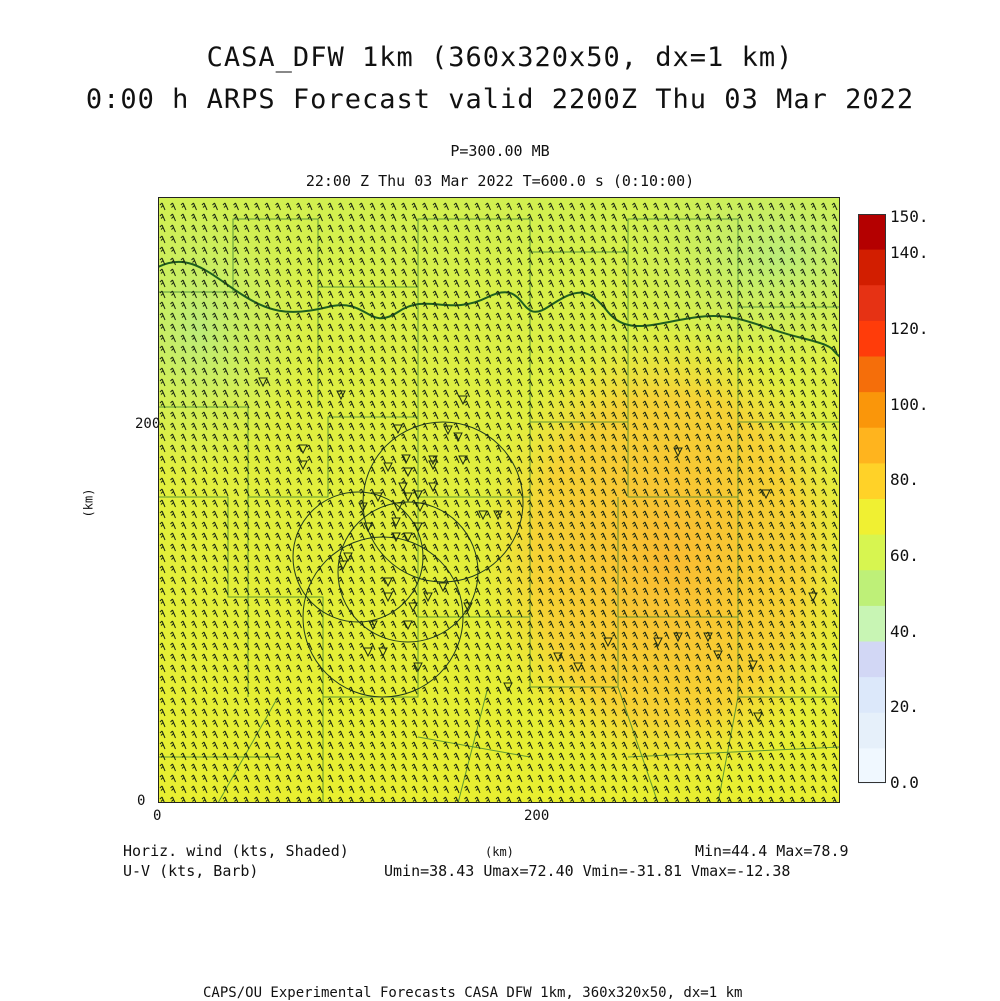  What do you see at coordinates (191, 871) in the screenshot?
I see `barb-field-label: U-V (kts, Barb)` at bounding box center [191, 871].